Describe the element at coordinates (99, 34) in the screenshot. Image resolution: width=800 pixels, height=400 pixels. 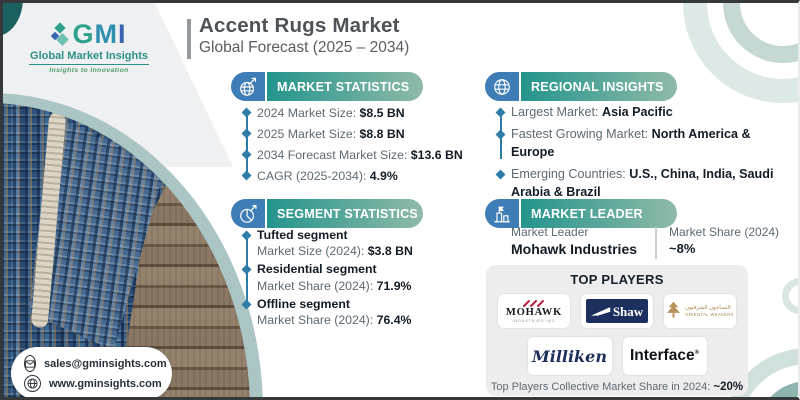
I see `gmi-wordmark: GMI` at that location.